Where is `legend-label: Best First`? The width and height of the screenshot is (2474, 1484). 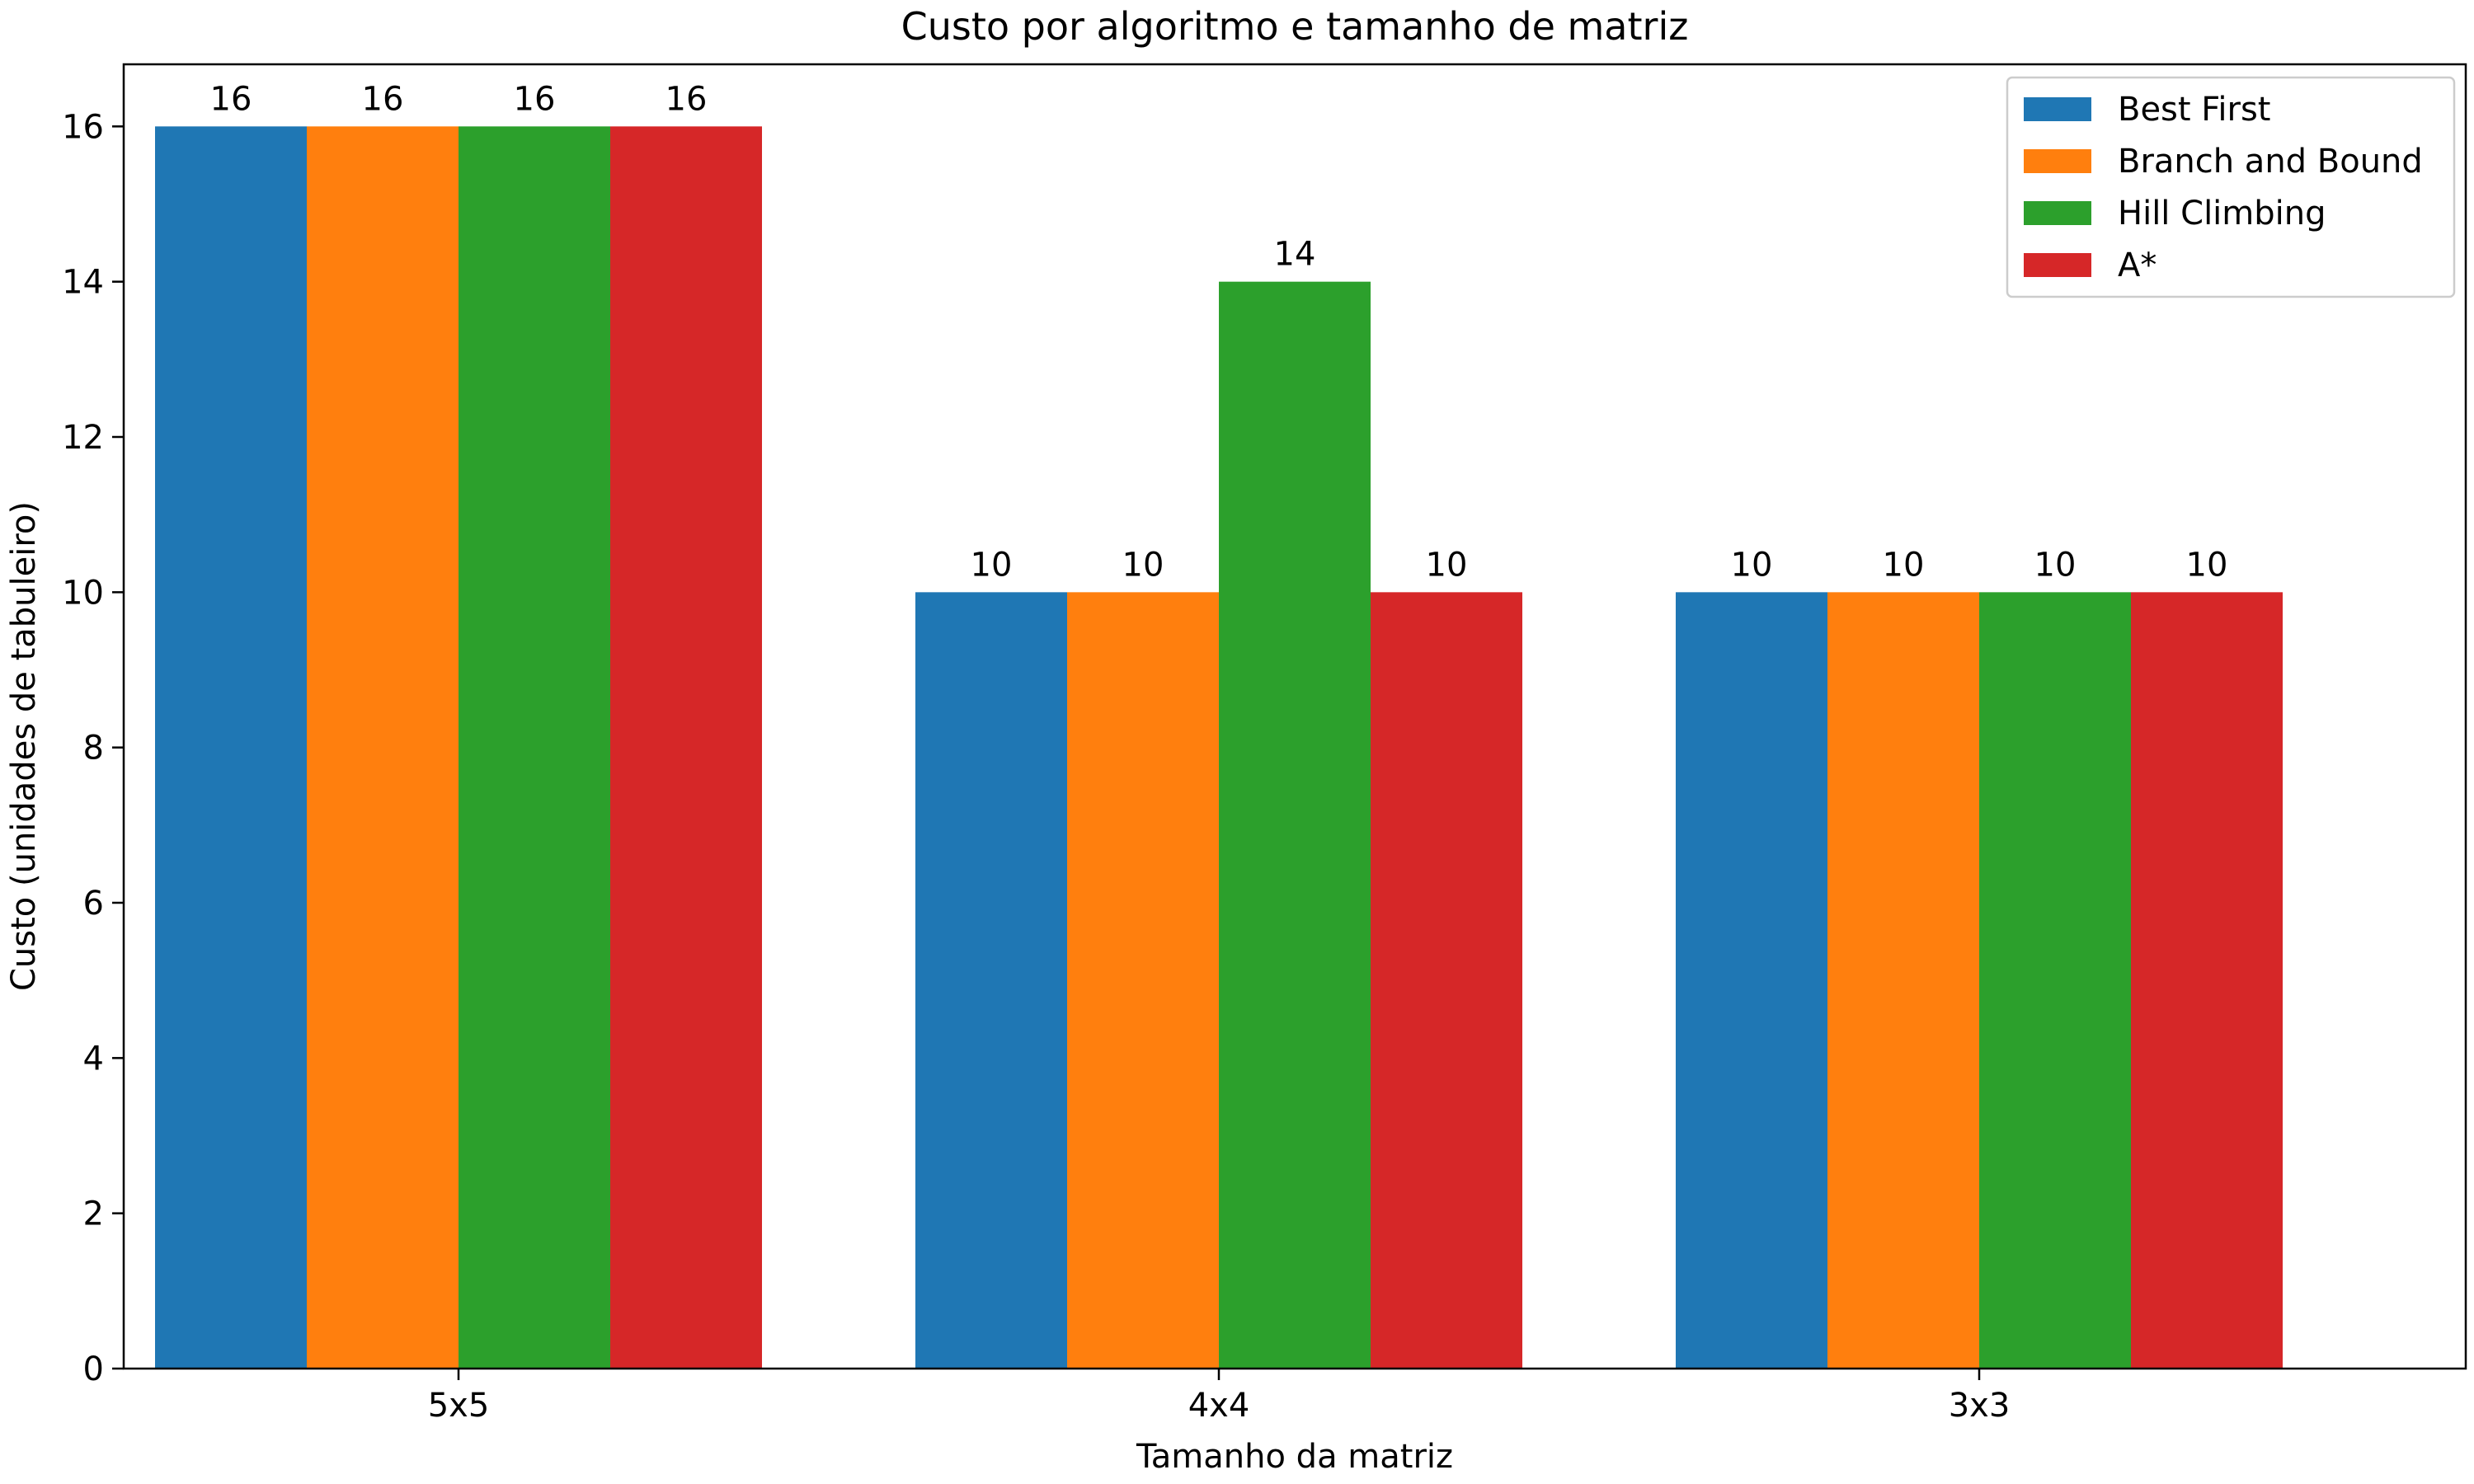
legend-label: Best First is located at coordinates (2194, 110).